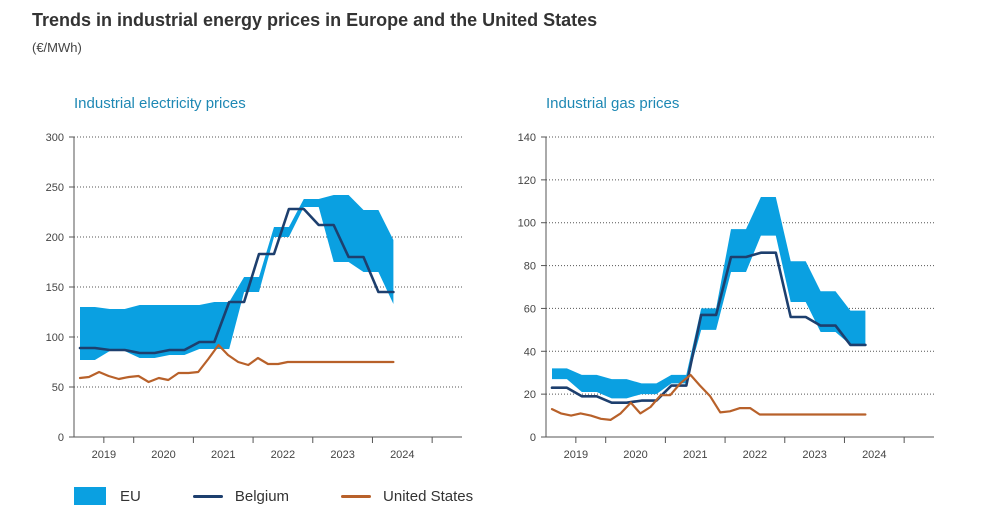 This screenshot has height=528, width=1000. What do you see at coordinates (527, 138) in the screenshot?
I see `y-tick-label: 140` at bounding box center [527, 138].